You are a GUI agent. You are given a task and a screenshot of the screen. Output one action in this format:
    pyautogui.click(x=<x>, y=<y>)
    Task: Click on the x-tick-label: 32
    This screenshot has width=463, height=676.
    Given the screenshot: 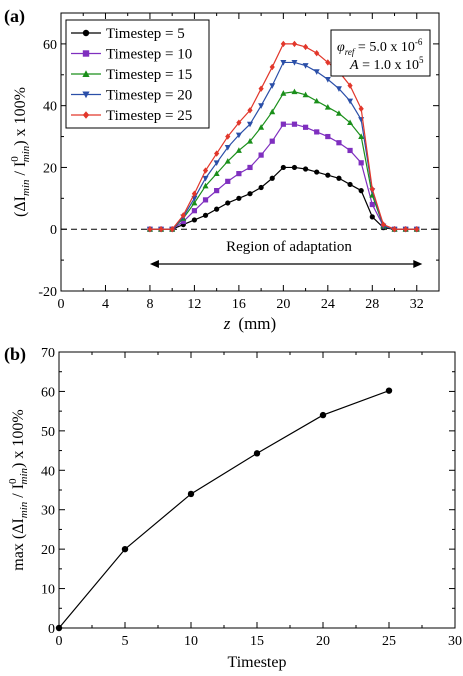 What is the action you would take?
    pyautogui.click(x=417, y=304)
    